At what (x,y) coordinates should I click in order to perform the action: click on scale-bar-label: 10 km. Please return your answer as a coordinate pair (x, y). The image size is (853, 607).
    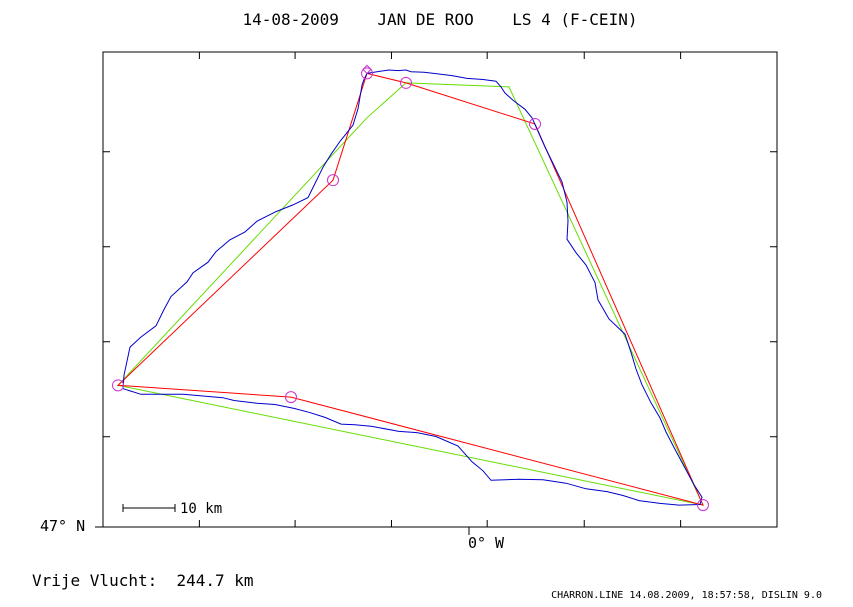
    Looking at the image, I should click on (201, 509).